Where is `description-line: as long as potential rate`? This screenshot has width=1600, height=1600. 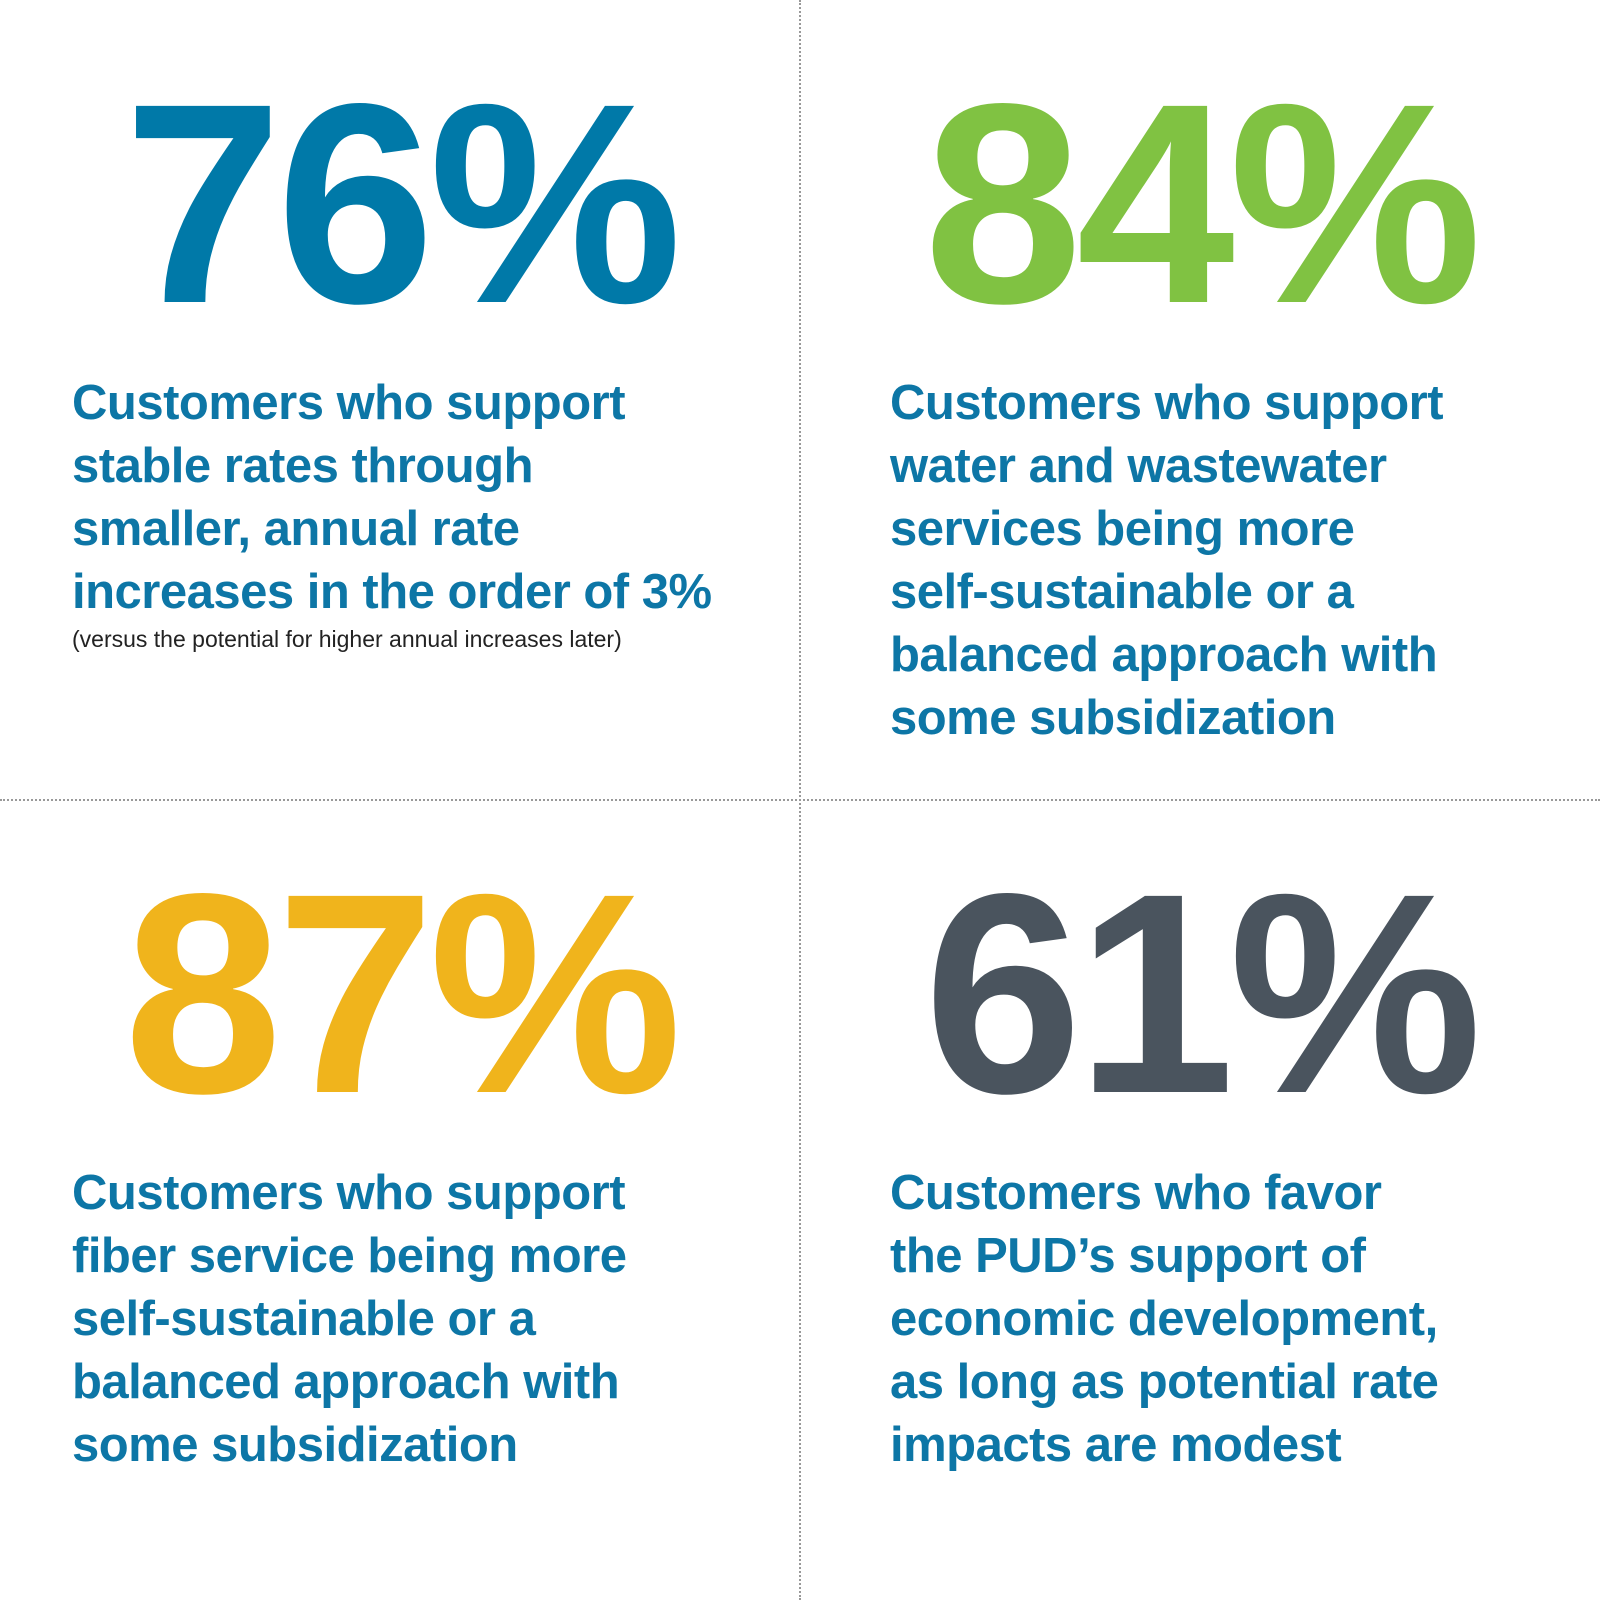 description-line: as long as potential rate is located at coordinates (1164, 1382).